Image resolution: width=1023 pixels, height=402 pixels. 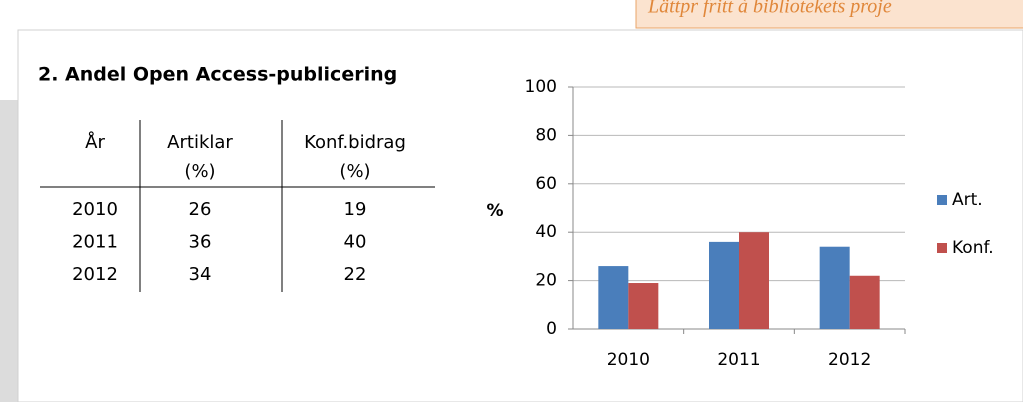 I want to click on y-axis-label: %, so click(x=494, y=211).